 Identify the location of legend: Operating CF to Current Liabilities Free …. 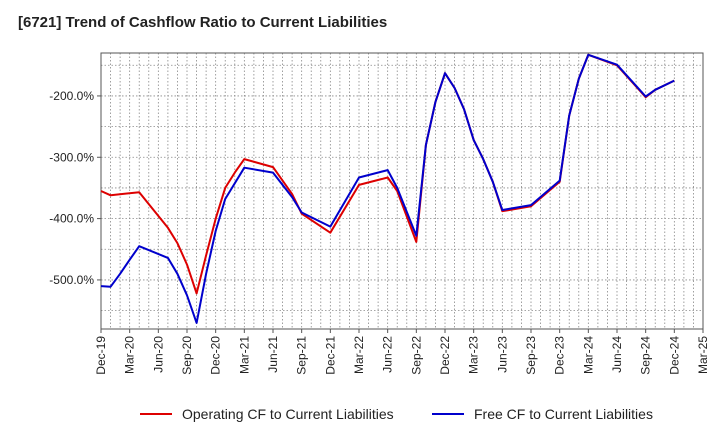
(396, 414).